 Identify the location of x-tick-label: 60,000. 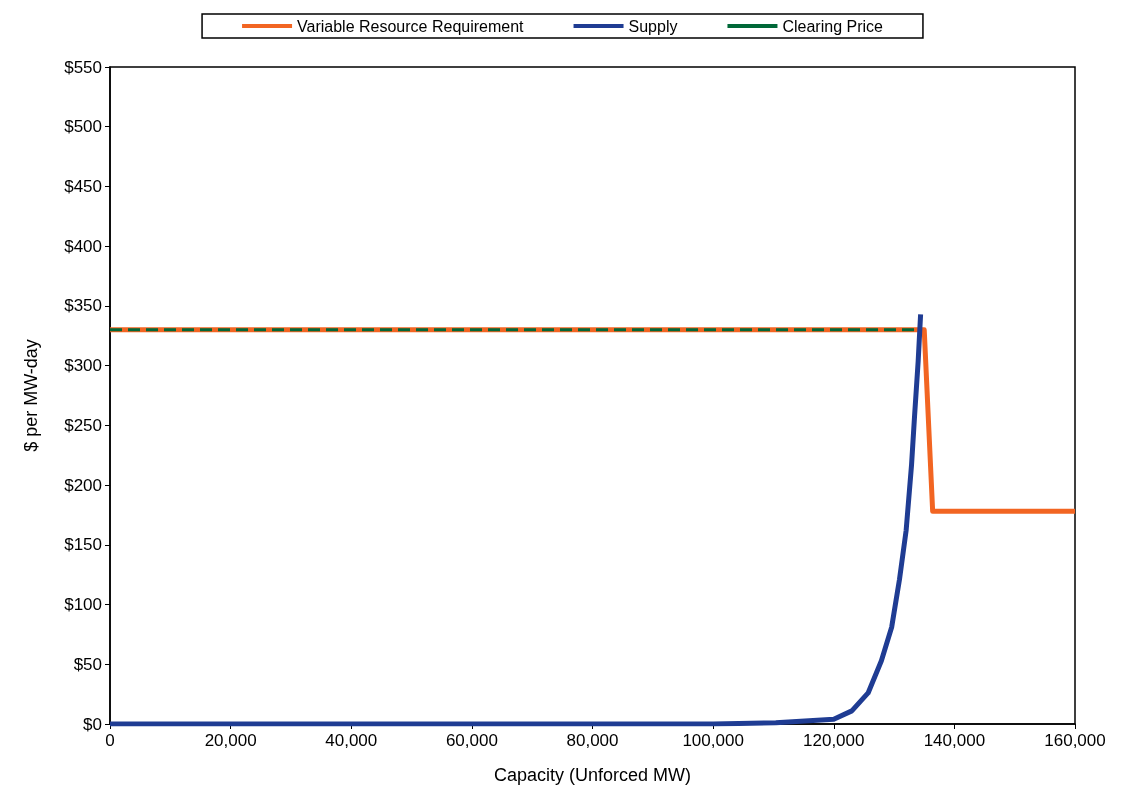
(471, 740).